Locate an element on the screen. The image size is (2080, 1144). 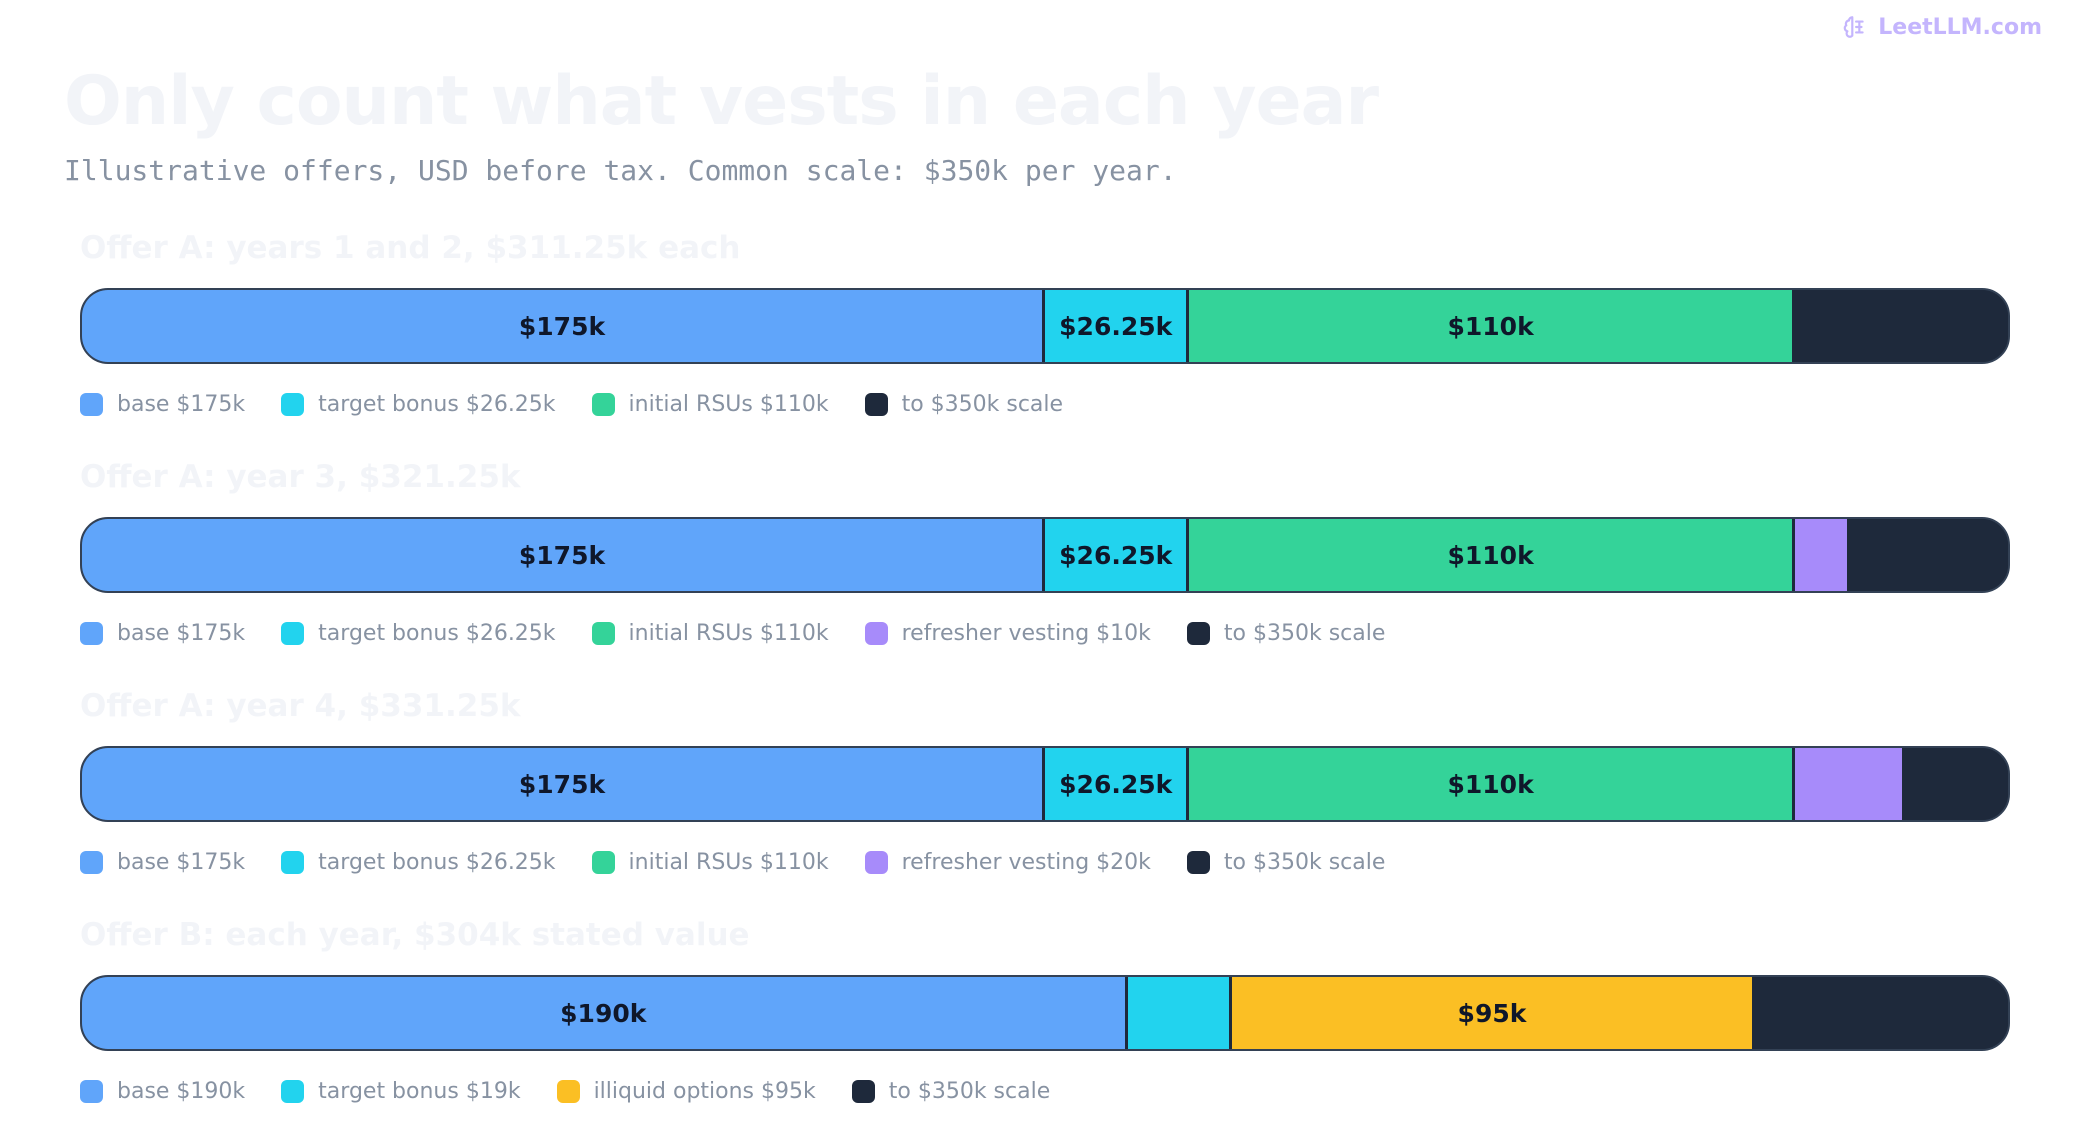
legend-label: base $190k is located at coordinates (181, 1091).